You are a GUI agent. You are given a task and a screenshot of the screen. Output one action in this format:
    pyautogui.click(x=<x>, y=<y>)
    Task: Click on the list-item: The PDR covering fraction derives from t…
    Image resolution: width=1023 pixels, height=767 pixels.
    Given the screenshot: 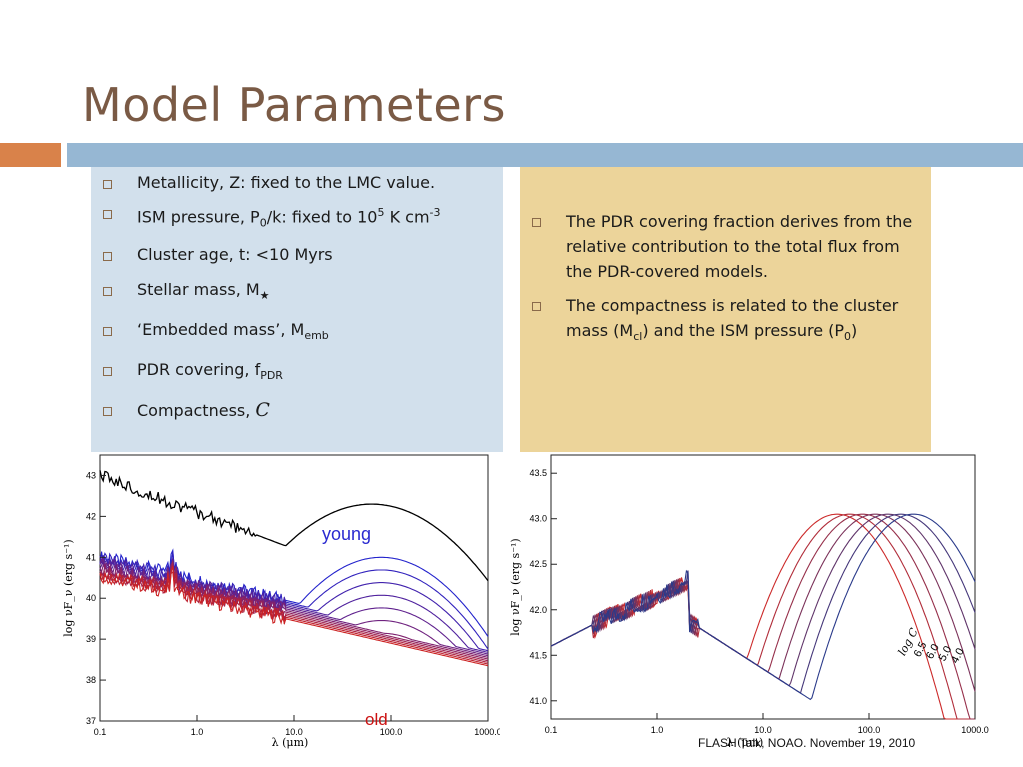 What is the action you would take?
    pyautogui.click(x=720, y=246)
    